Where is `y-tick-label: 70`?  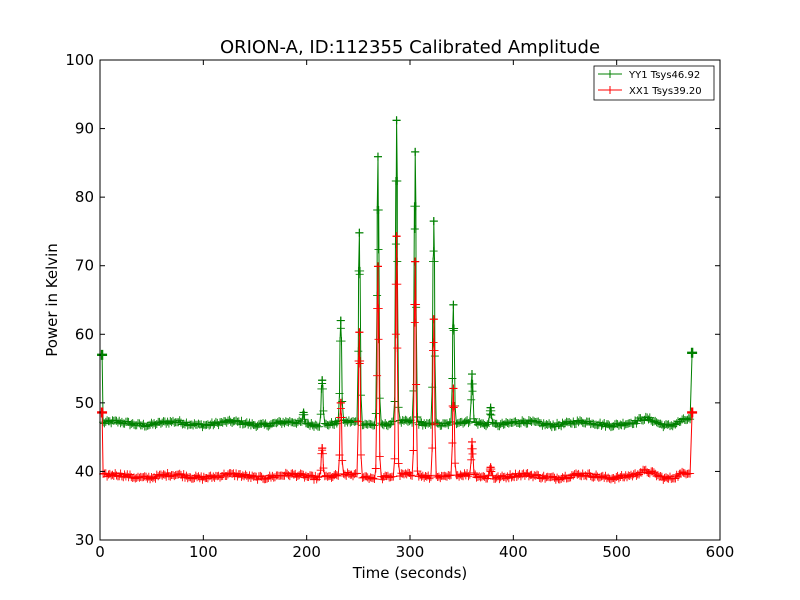 y-tick-label: 70 is located at coordinates (84, 266).